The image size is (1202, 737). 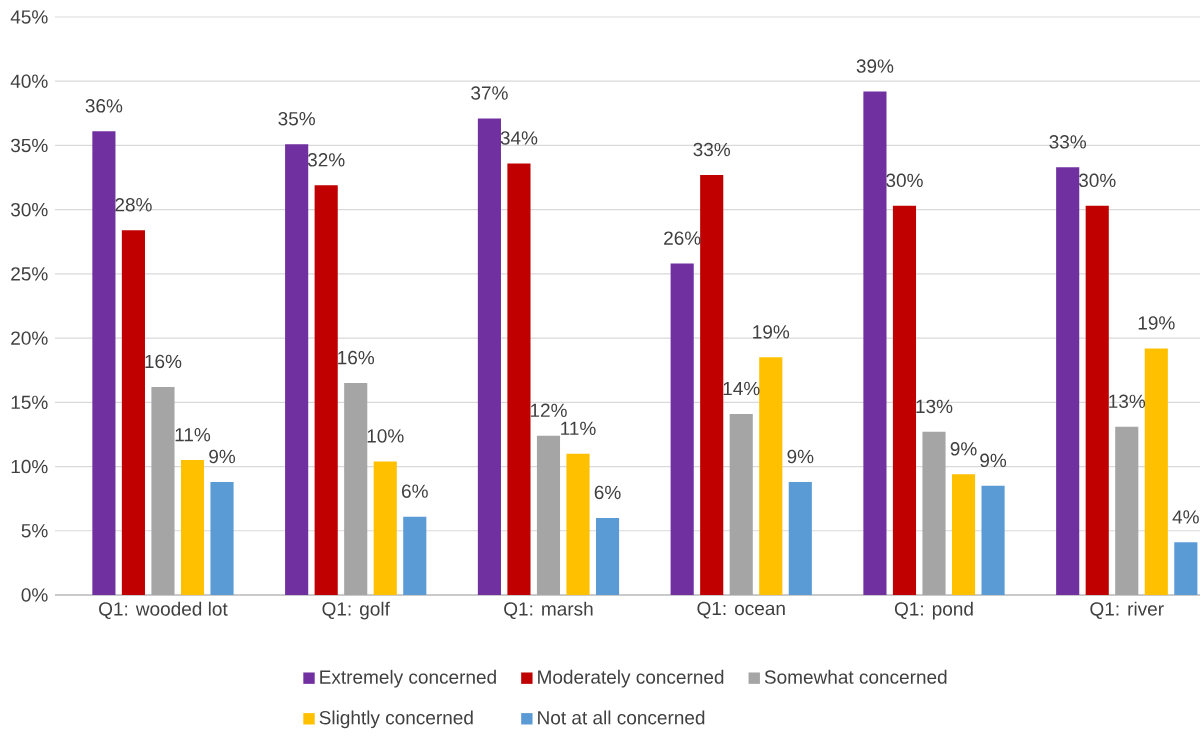 I want to click on x-tick-label: Q1: wooded lot, so click(x=163, y=610).